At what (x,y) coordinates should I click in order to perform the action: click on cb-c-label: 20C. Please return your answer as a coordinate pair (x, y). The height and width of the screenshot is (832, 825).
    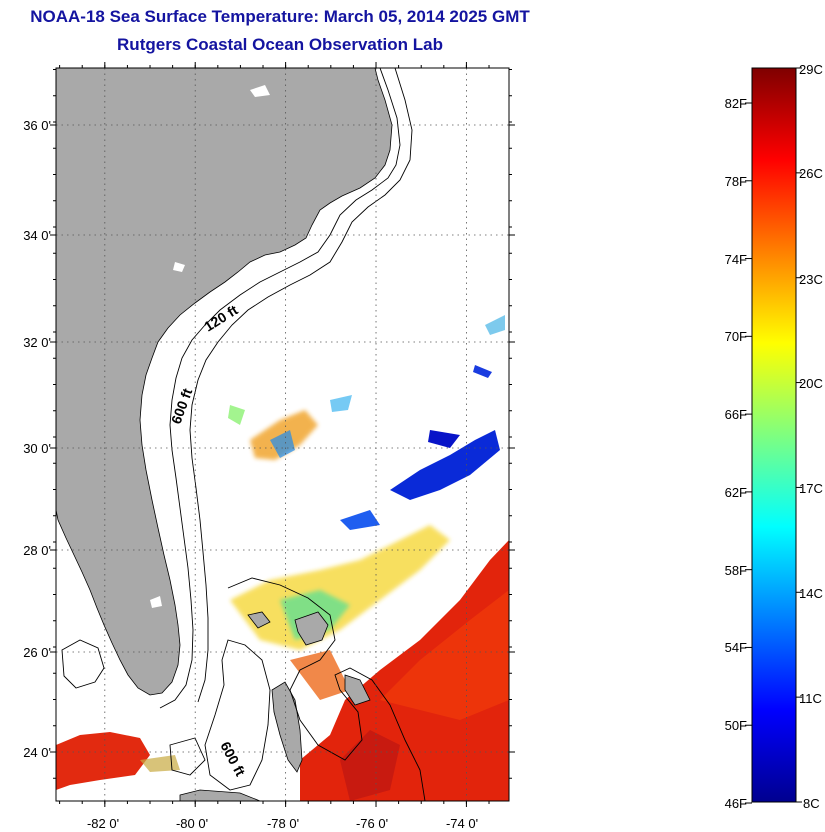
    Looking at the image, I should click on (811, 383).